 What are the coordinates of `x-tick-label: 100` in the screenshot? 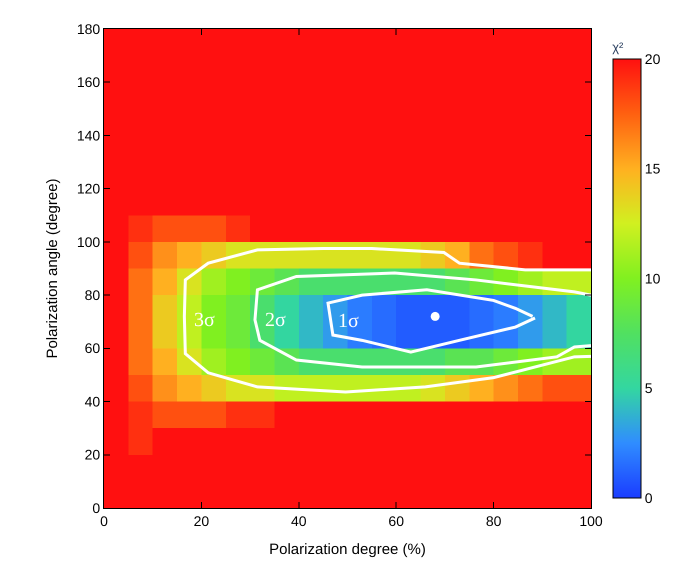 It's located at (591, 520).